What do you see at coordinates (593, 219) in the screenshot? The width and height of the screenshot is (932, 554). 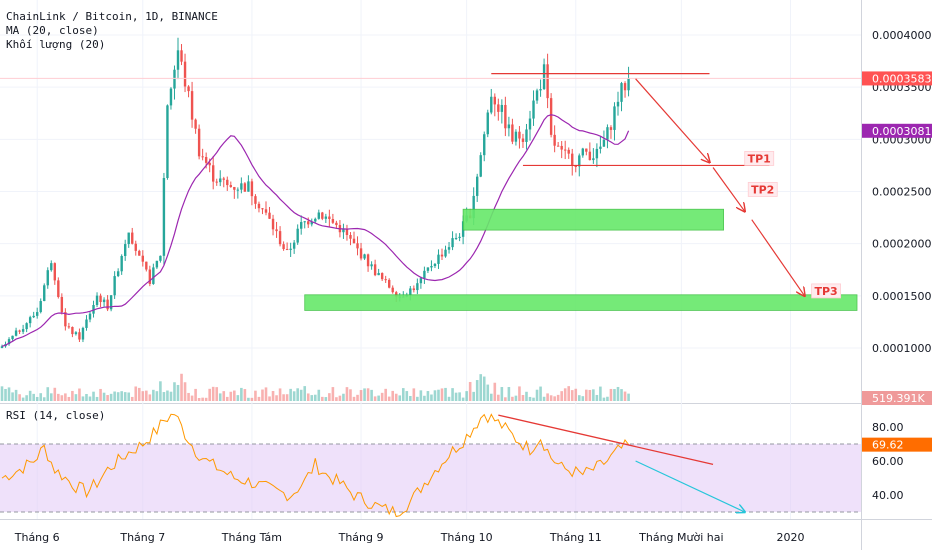 I see `support-zone-upper` at bounding box center [593, 219].